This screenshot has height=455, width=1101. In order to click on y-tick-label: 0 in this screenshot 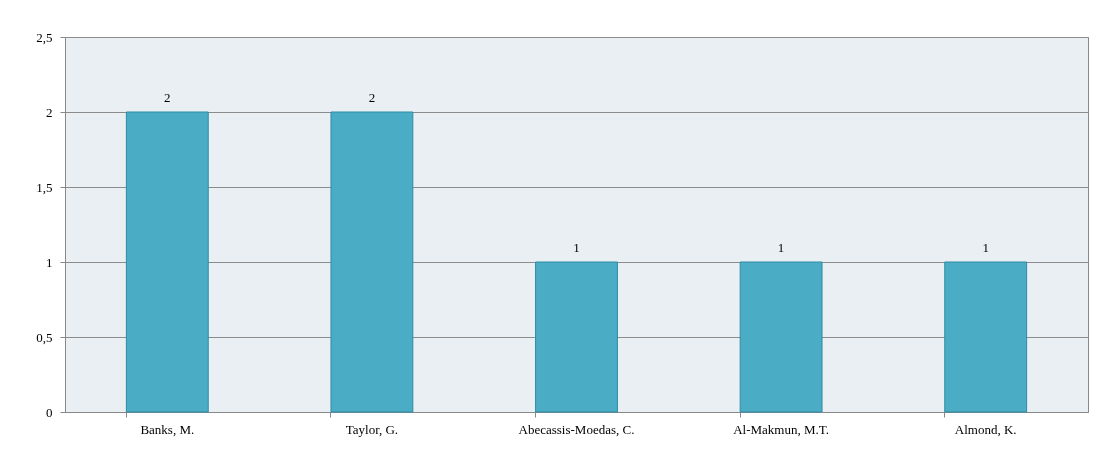, I will do `click(49, 412)`.